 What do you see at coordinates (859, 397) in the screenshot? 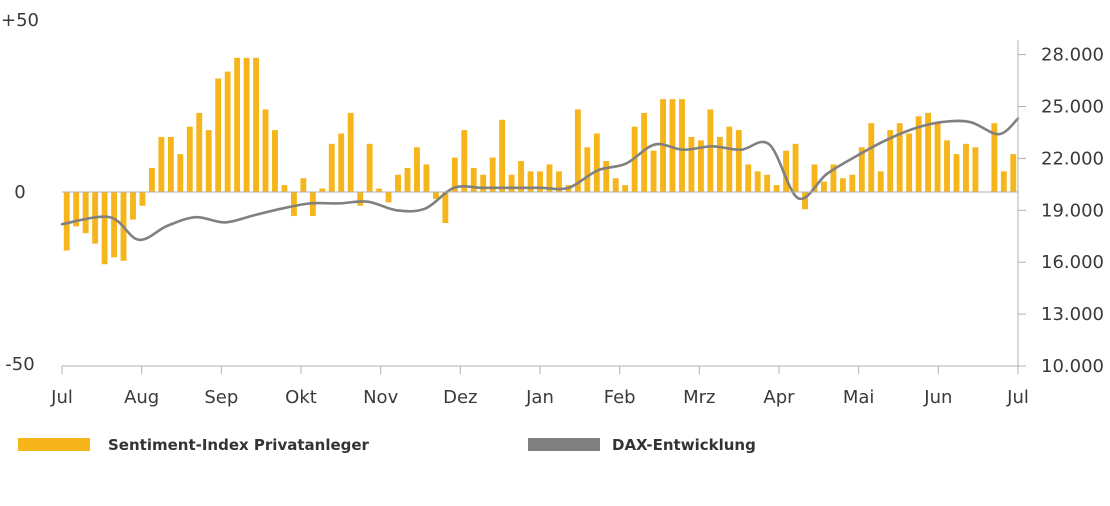
I see `x-tick-label: Mai` at bounding box center [859, 397].